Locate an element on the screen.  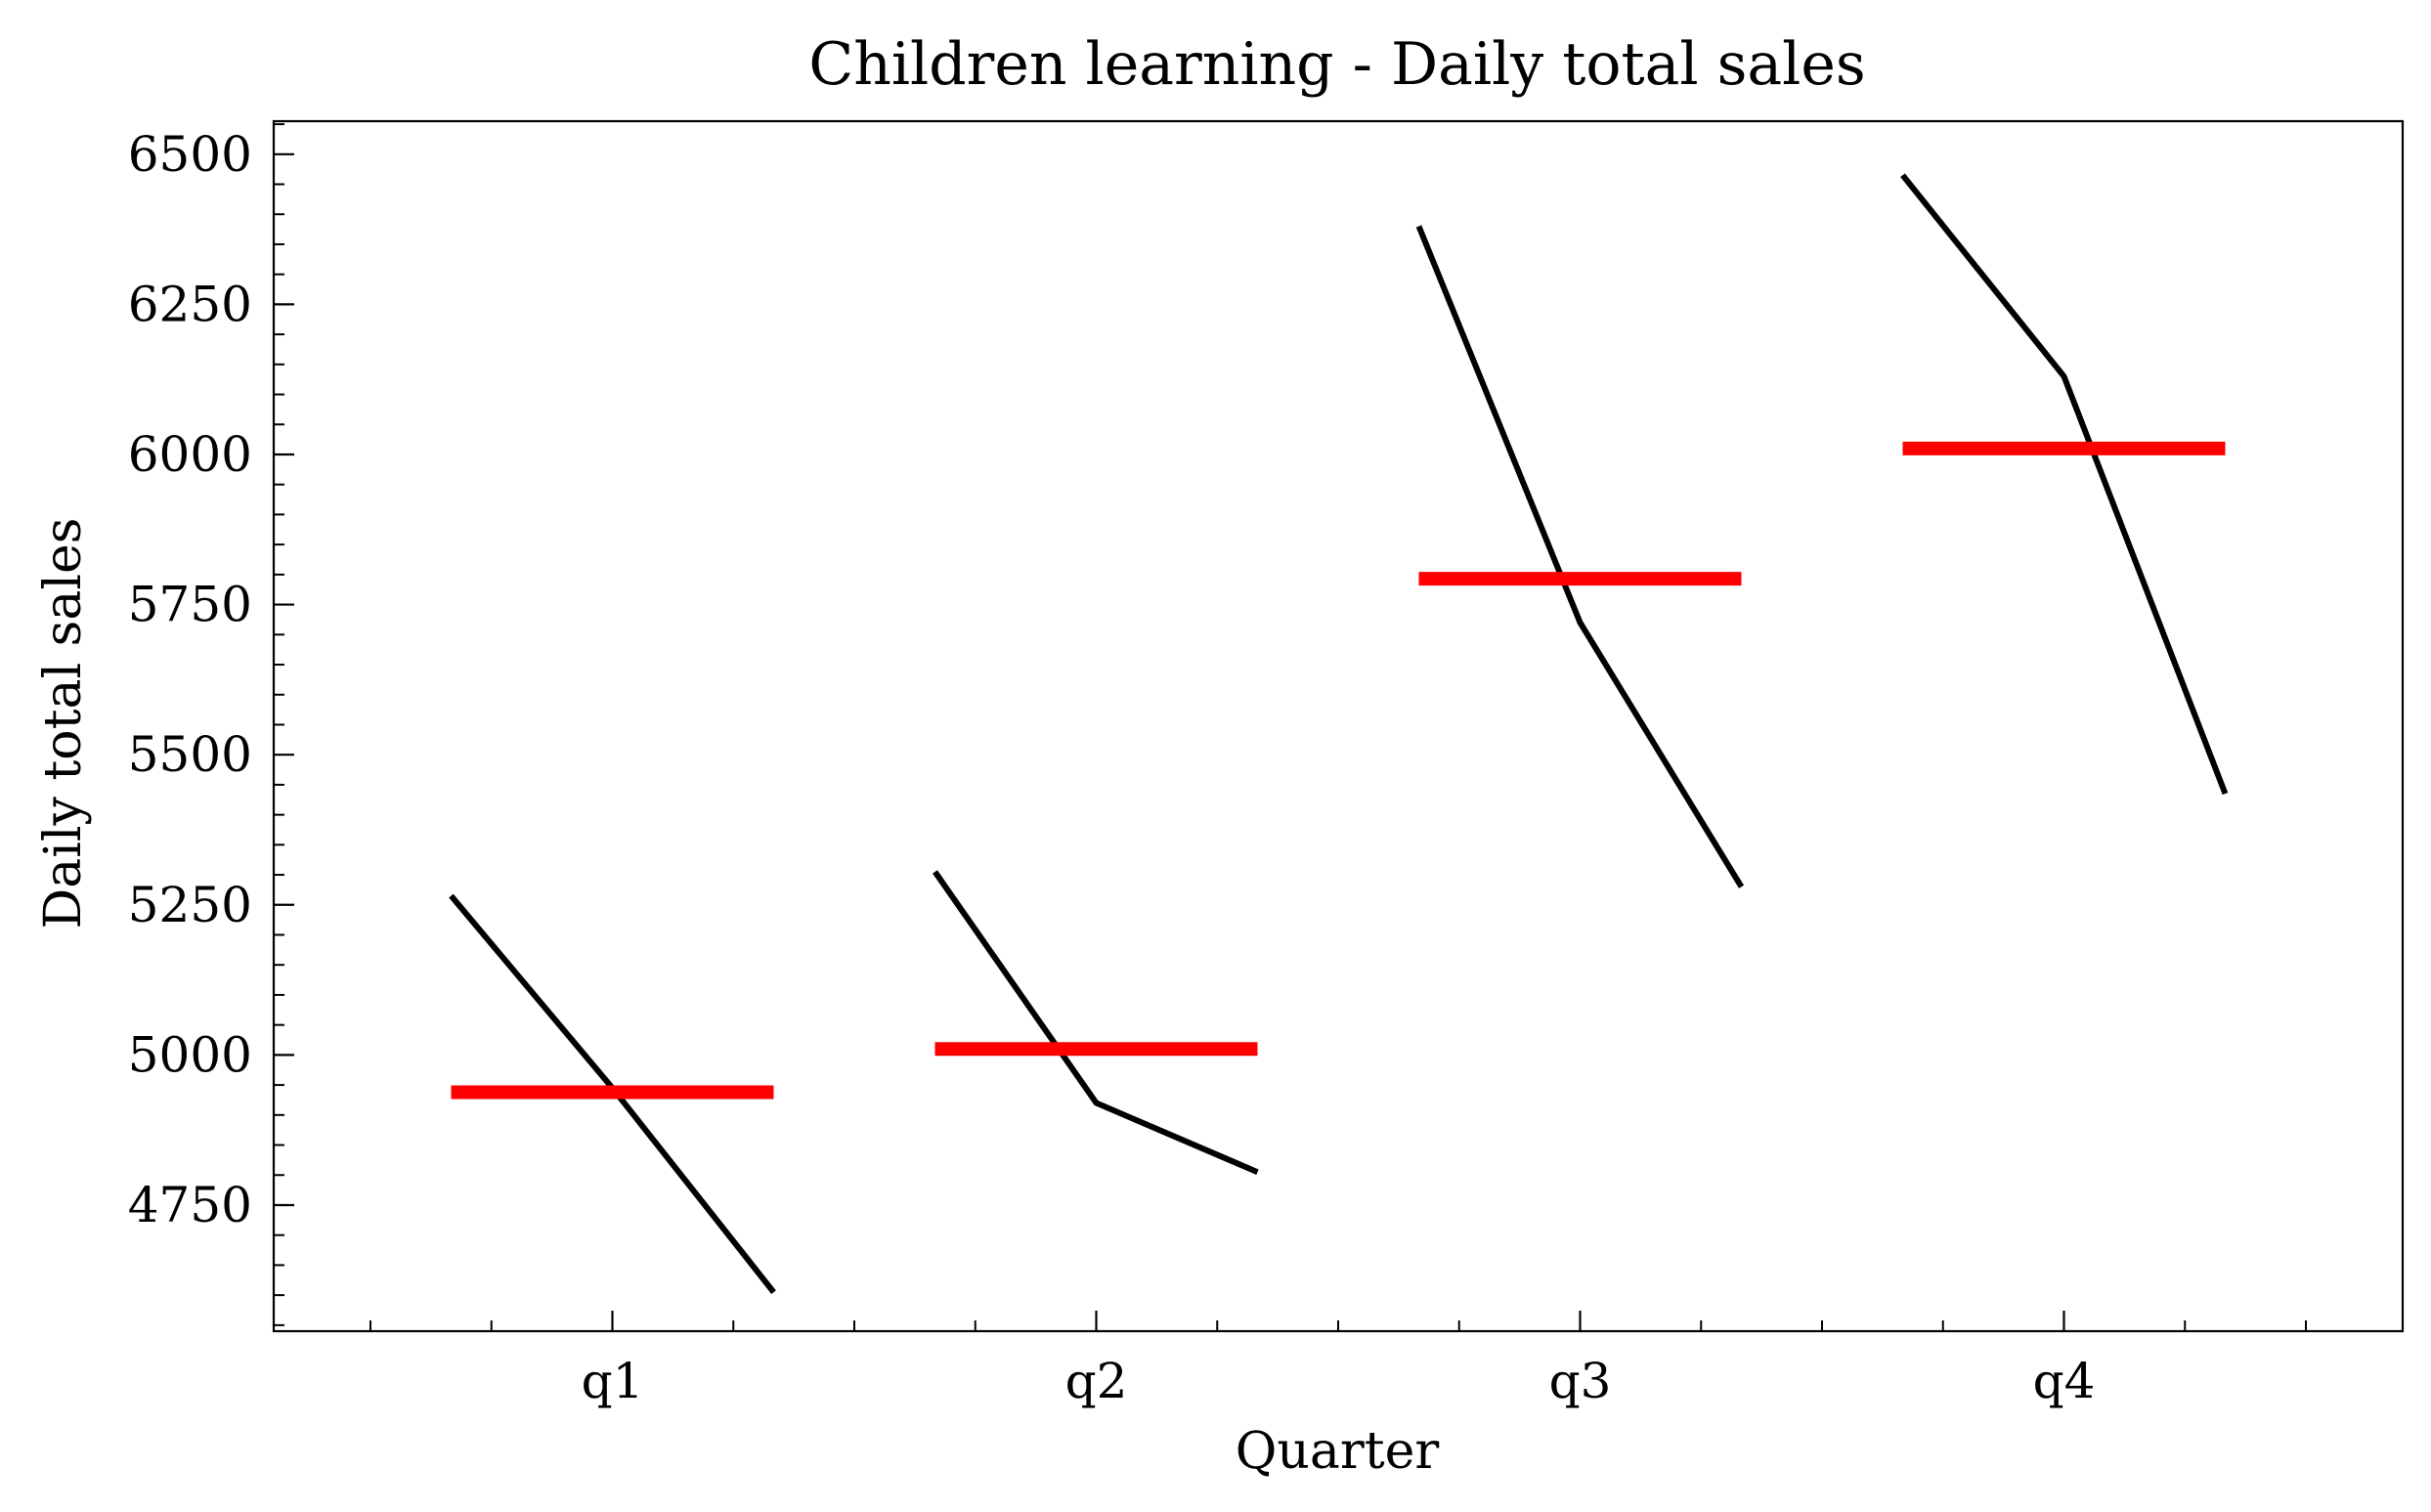
y-axis-label: Daily total sales is located at coordinates (63, 723).